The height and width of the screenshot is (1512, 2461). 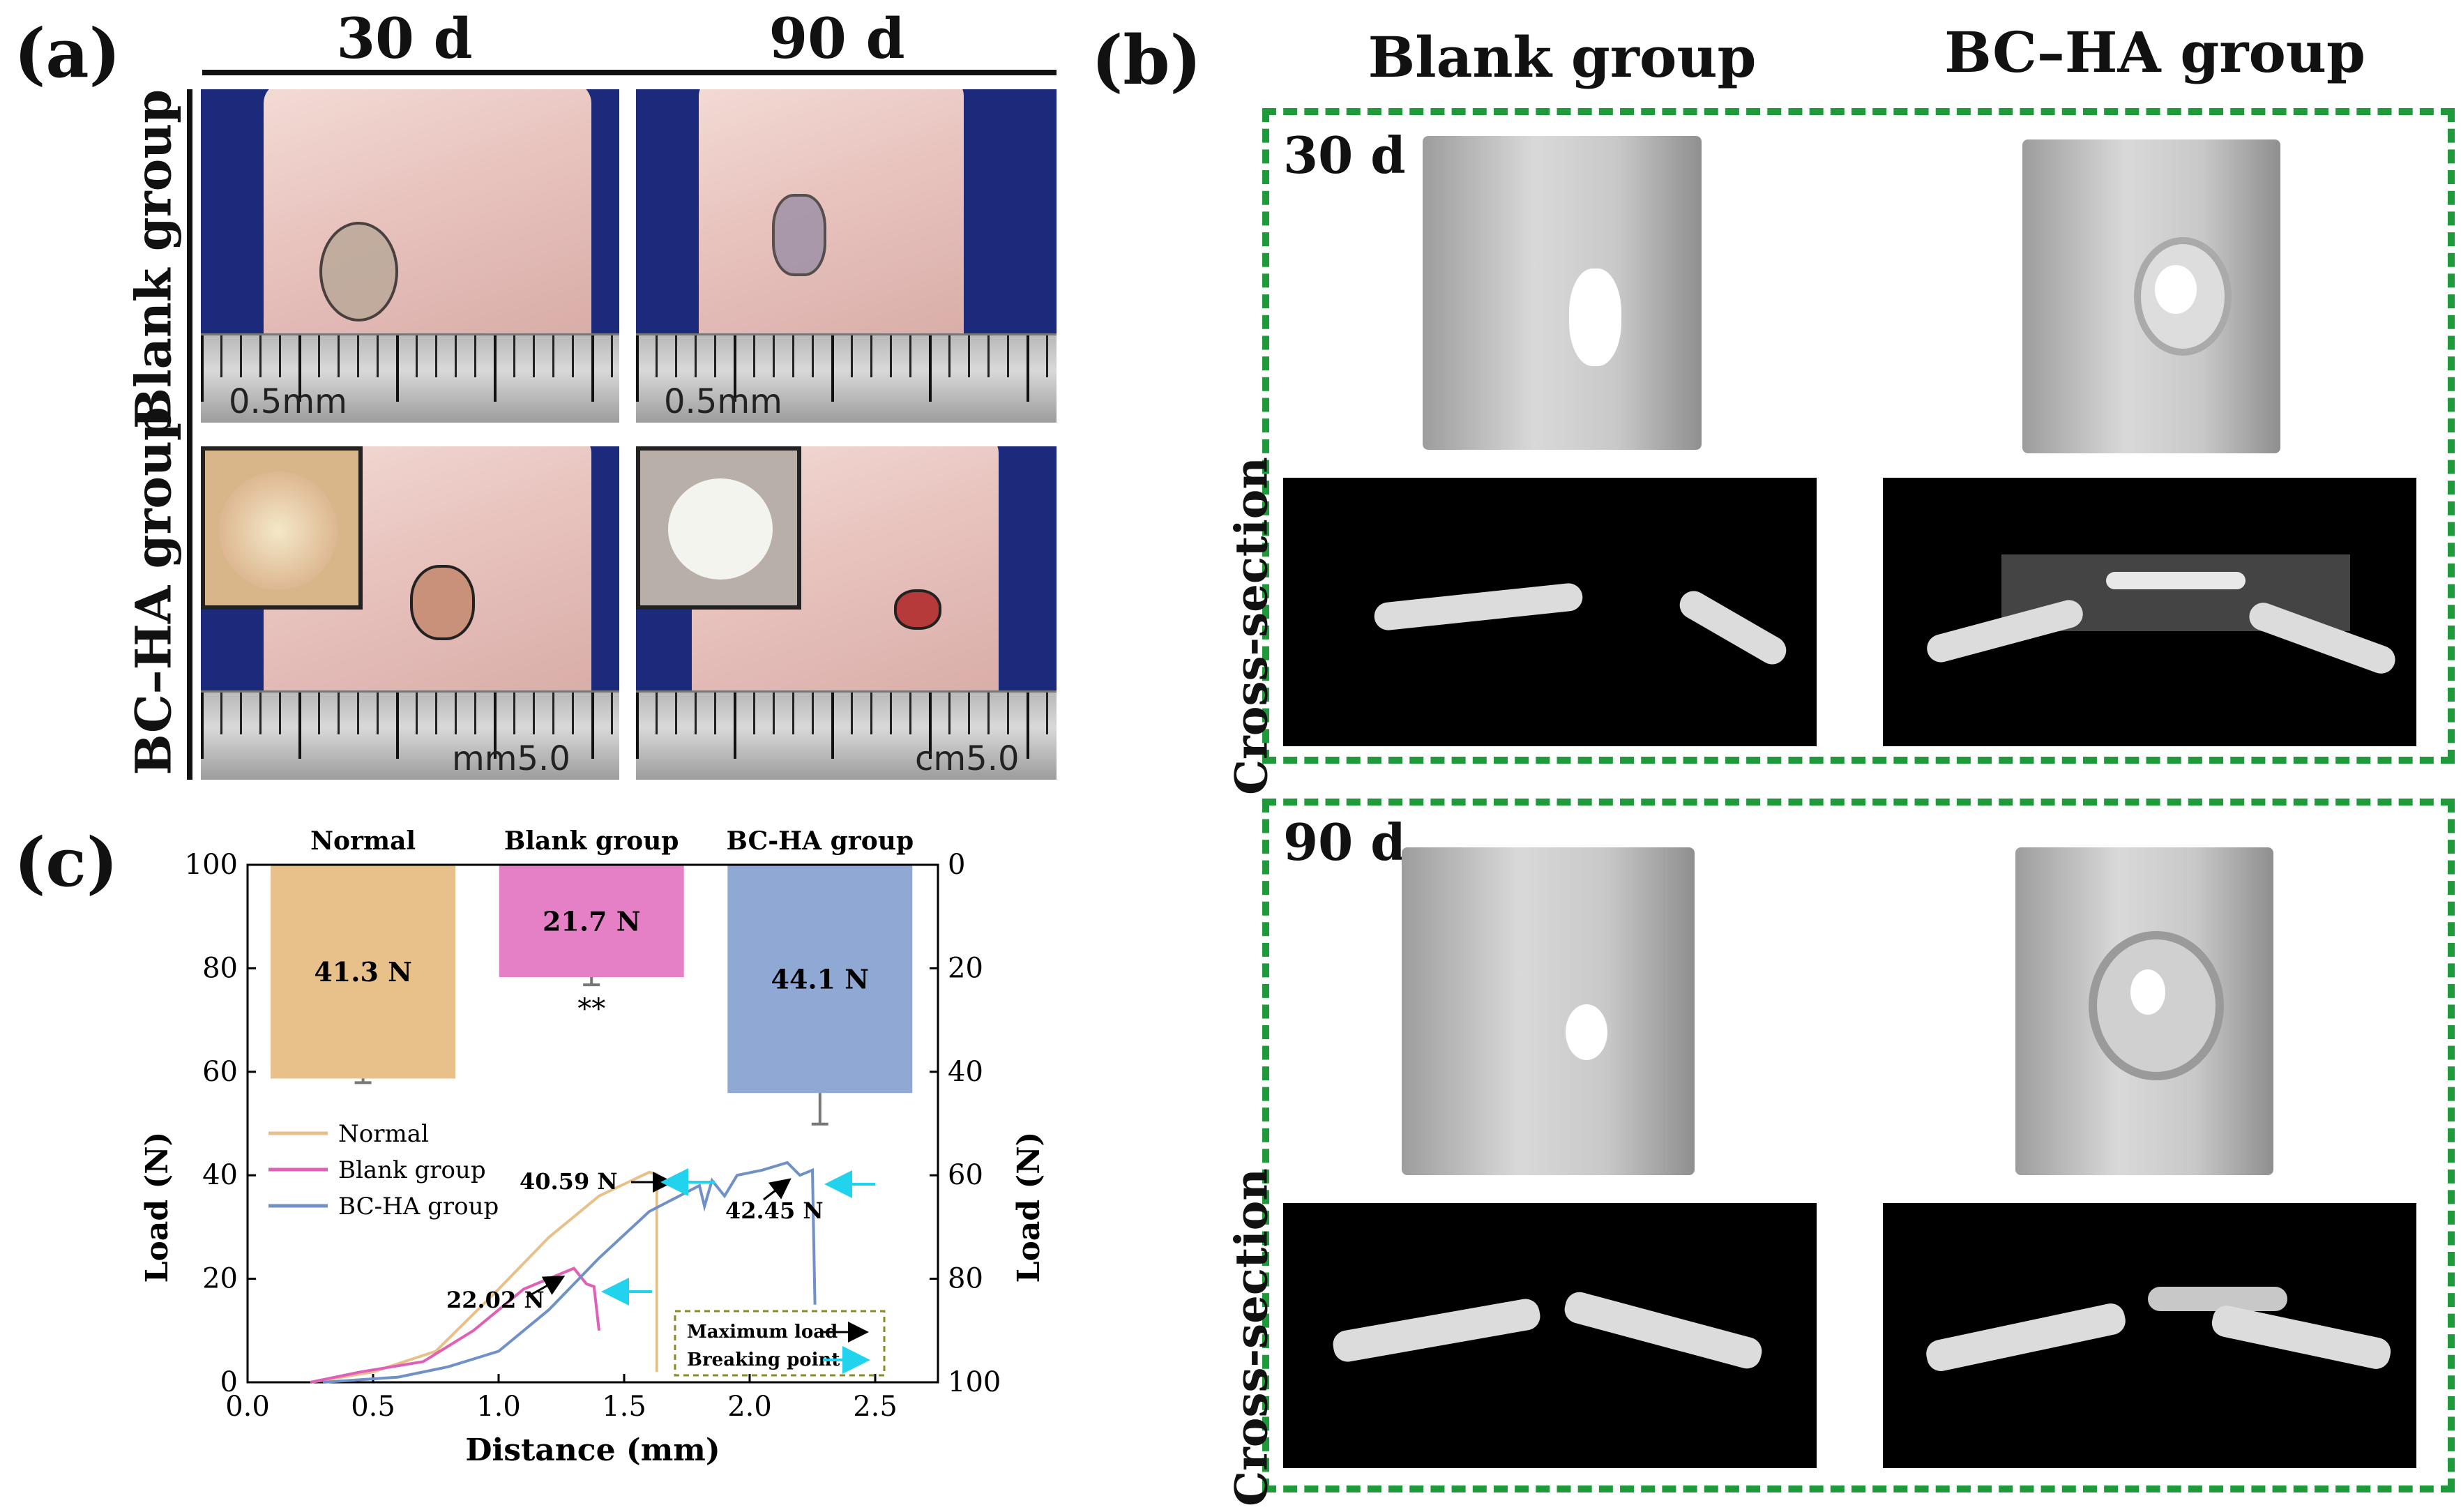 What do you see at coordinates (836, 38) in the screenshot?
I see `panel-a-col-header-90d: 90 d` at bounding box center [836, 38].